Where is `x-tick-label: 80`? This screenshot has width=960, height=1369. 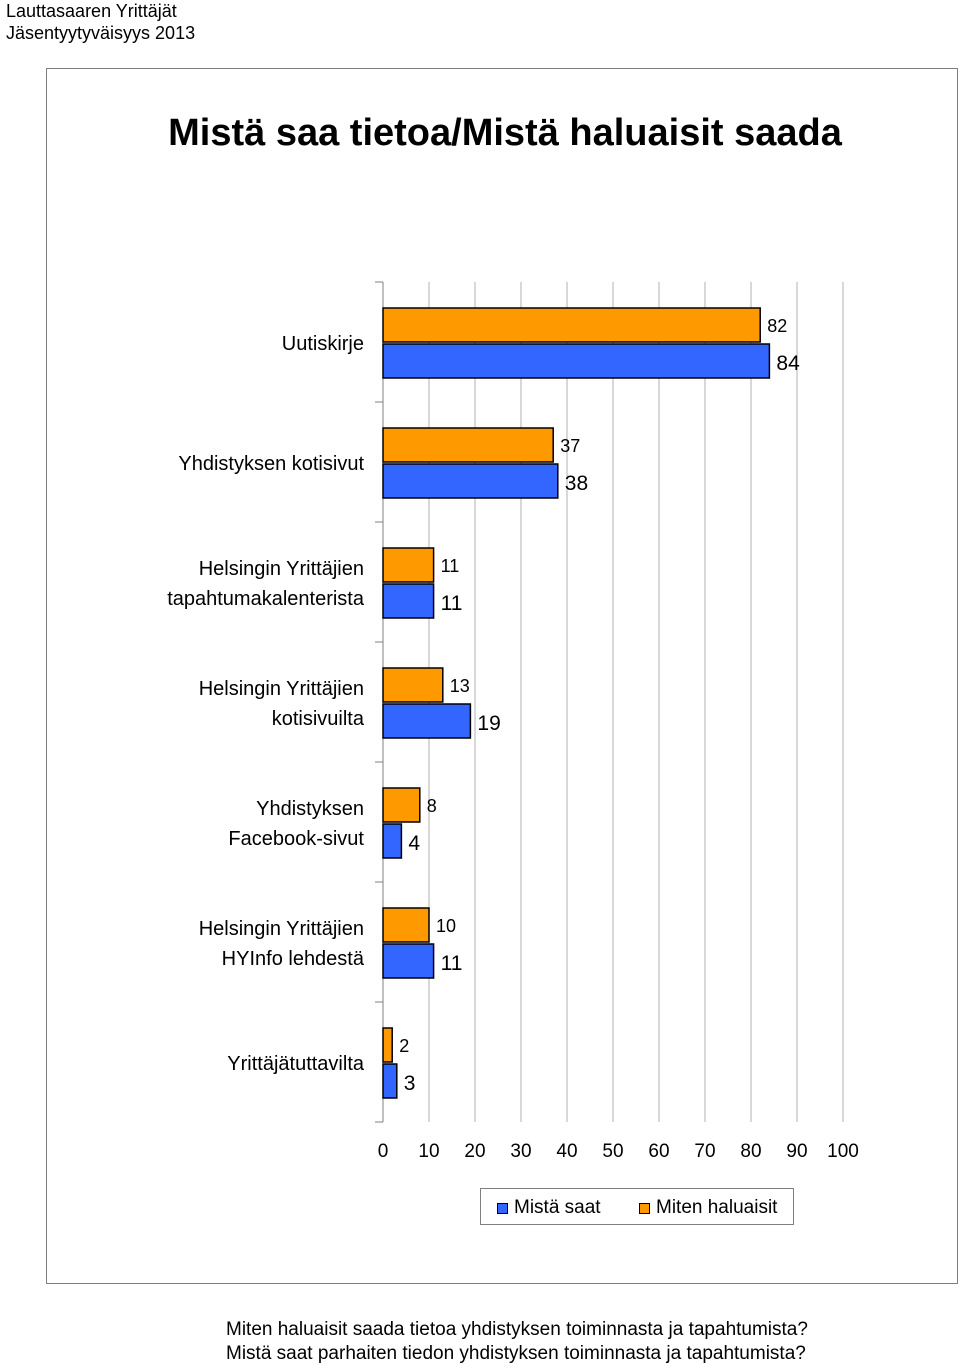
x-tick-label: 80 is located at coordinates (750, 1151).